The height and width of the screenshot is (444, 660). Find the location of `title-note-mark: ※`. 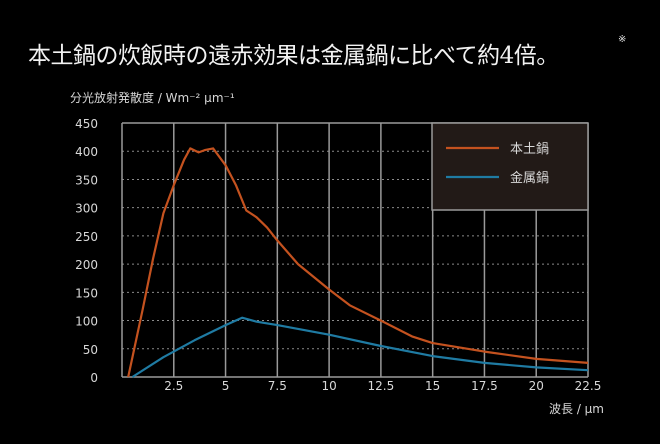

title-note-mark: ※ is located at coordinates (622, 39).